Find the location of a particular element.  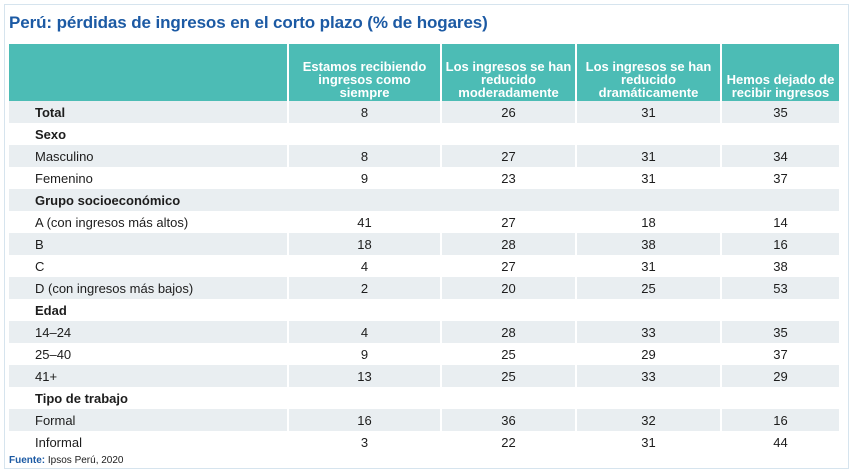

group-row-tipo: Tipo de trabajo is located at coordinates (424, 398).